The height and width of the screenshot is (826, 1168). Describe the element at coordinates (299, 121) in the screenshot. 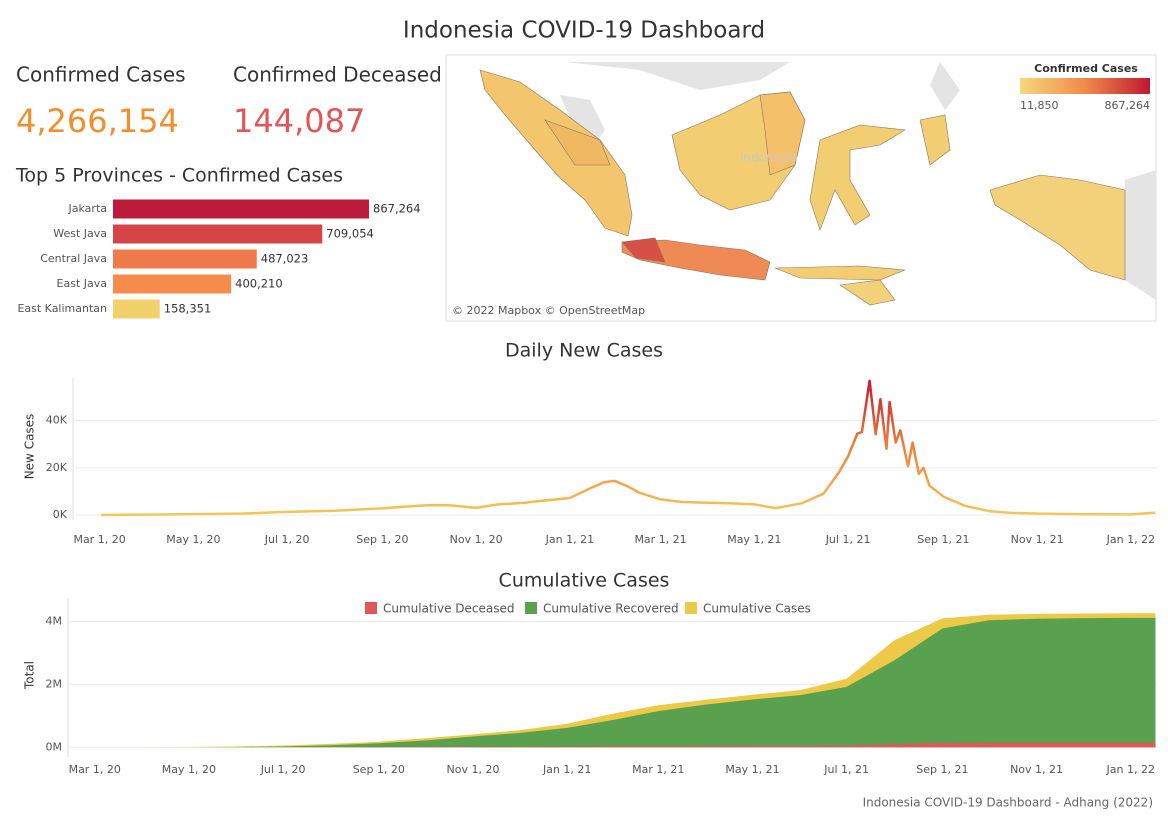

I see `kpi-value: 144,087` at that location.